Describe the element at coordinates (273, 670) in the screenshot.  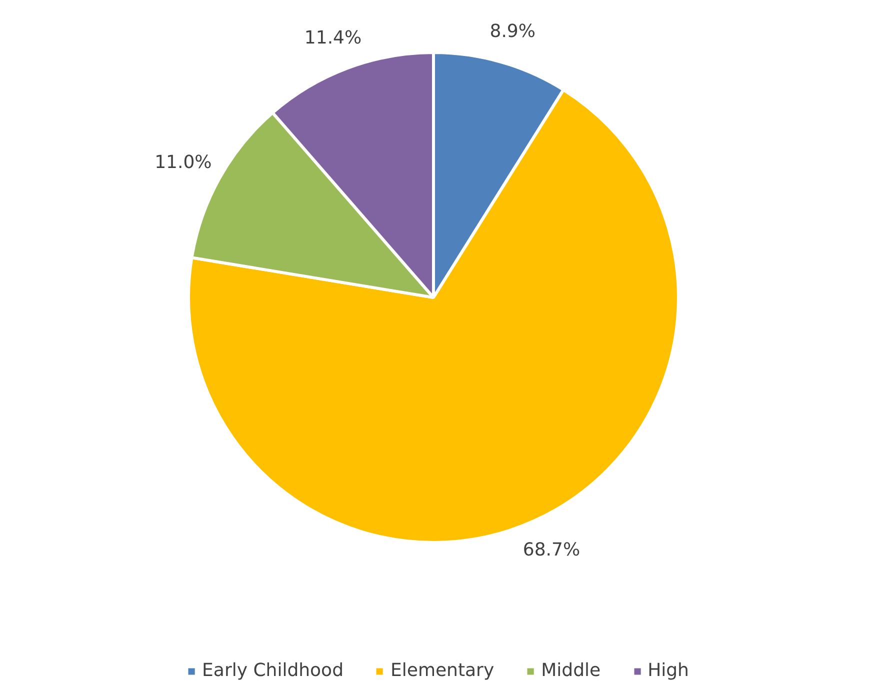
I see `legend-label: Early Childhood` at that location.